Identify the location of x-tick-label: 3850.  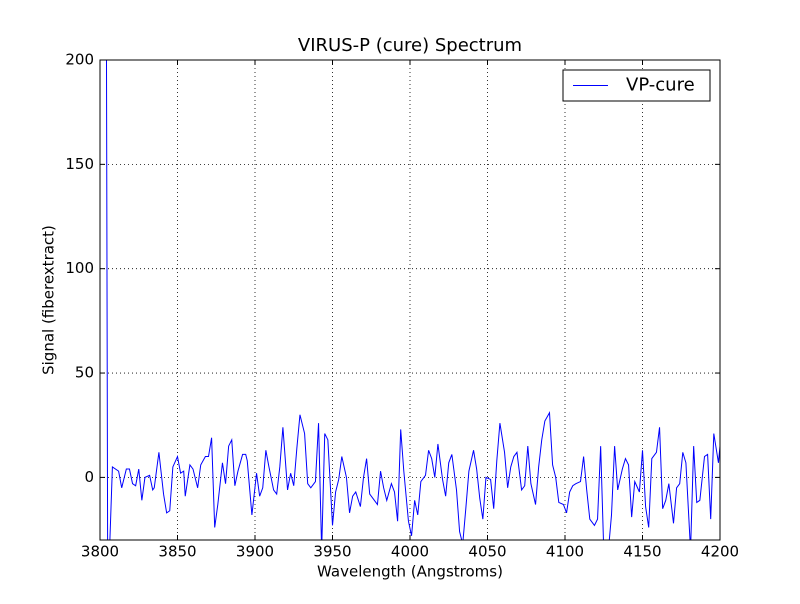
(177, 552).